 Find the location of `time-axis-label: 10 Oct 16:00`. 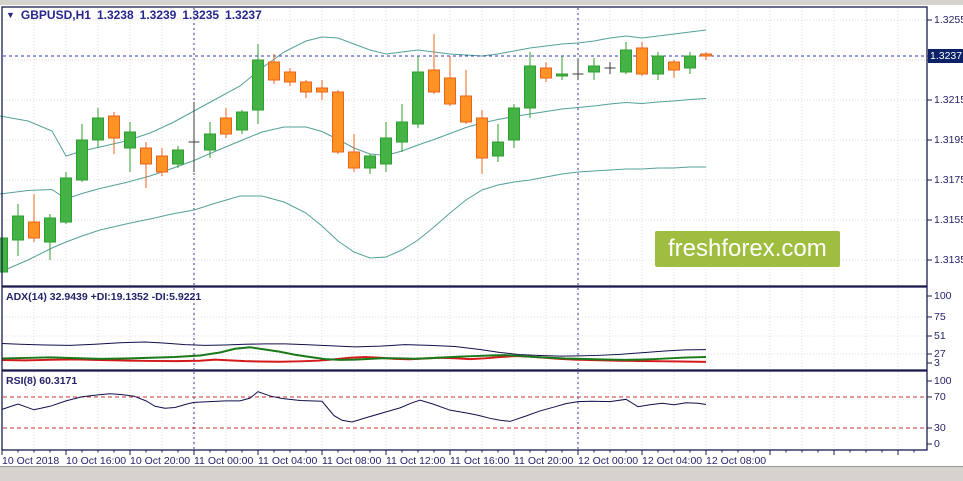

time-axis-label: 10 Oct 16:00 is located at coordinates (96, 461).